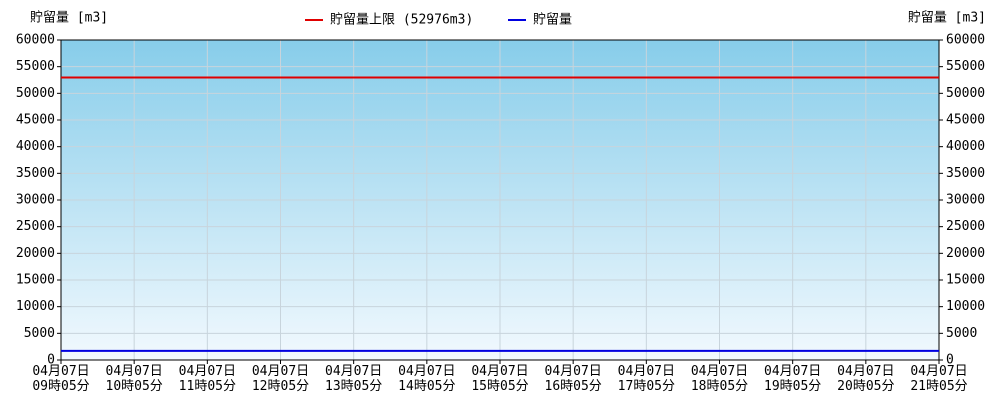  What do you see at coordinates (35, 66) in the screenshot?
I see `y-tick-label: 55000` at bounding box center [35, 66].